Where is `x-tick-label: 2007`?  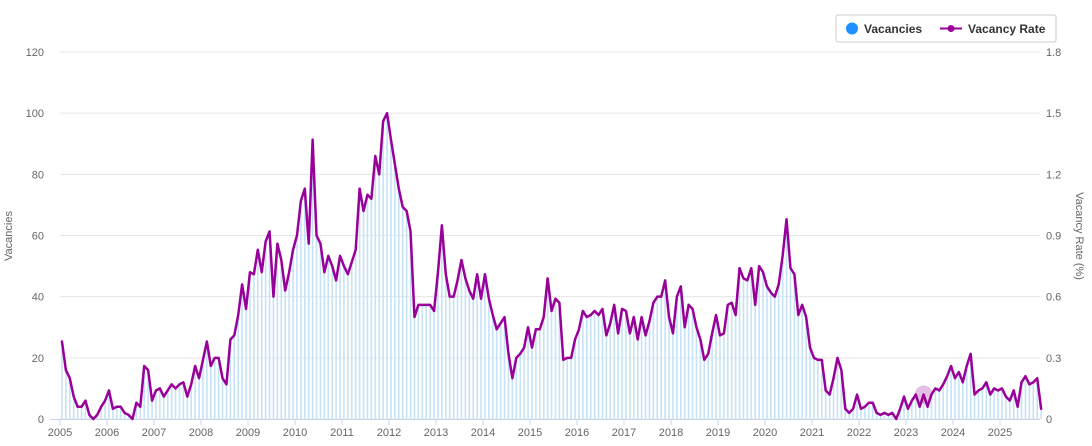 x-tick-label: 2007 is located at coordinates (154, 433).